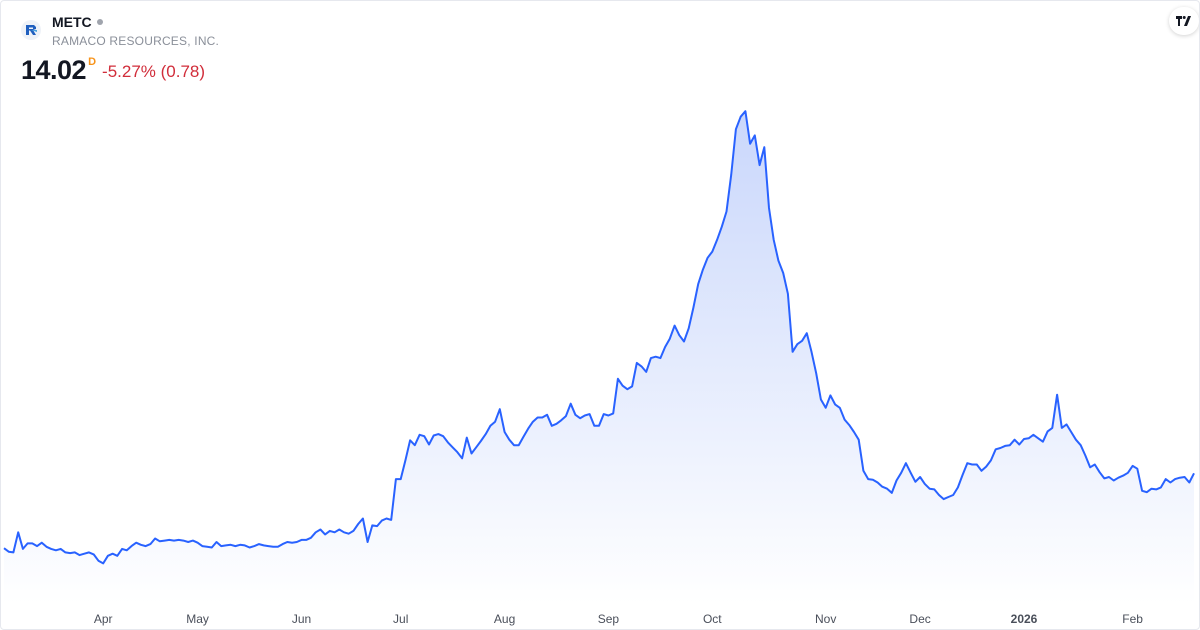  I want to click on x-tick-label: Nov, so click(825, 619).